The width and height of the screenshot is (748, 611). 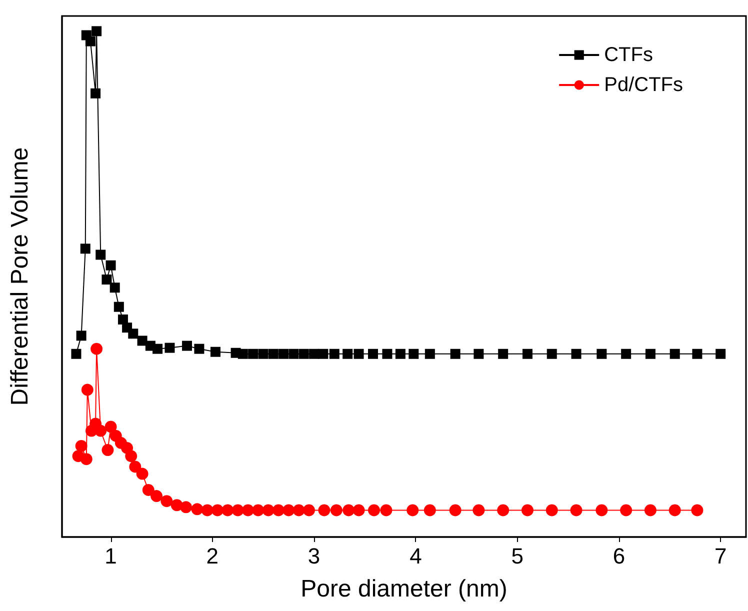 I want to click on y-axis-title: Differential Pore Volume, so click(x=20, y=276).